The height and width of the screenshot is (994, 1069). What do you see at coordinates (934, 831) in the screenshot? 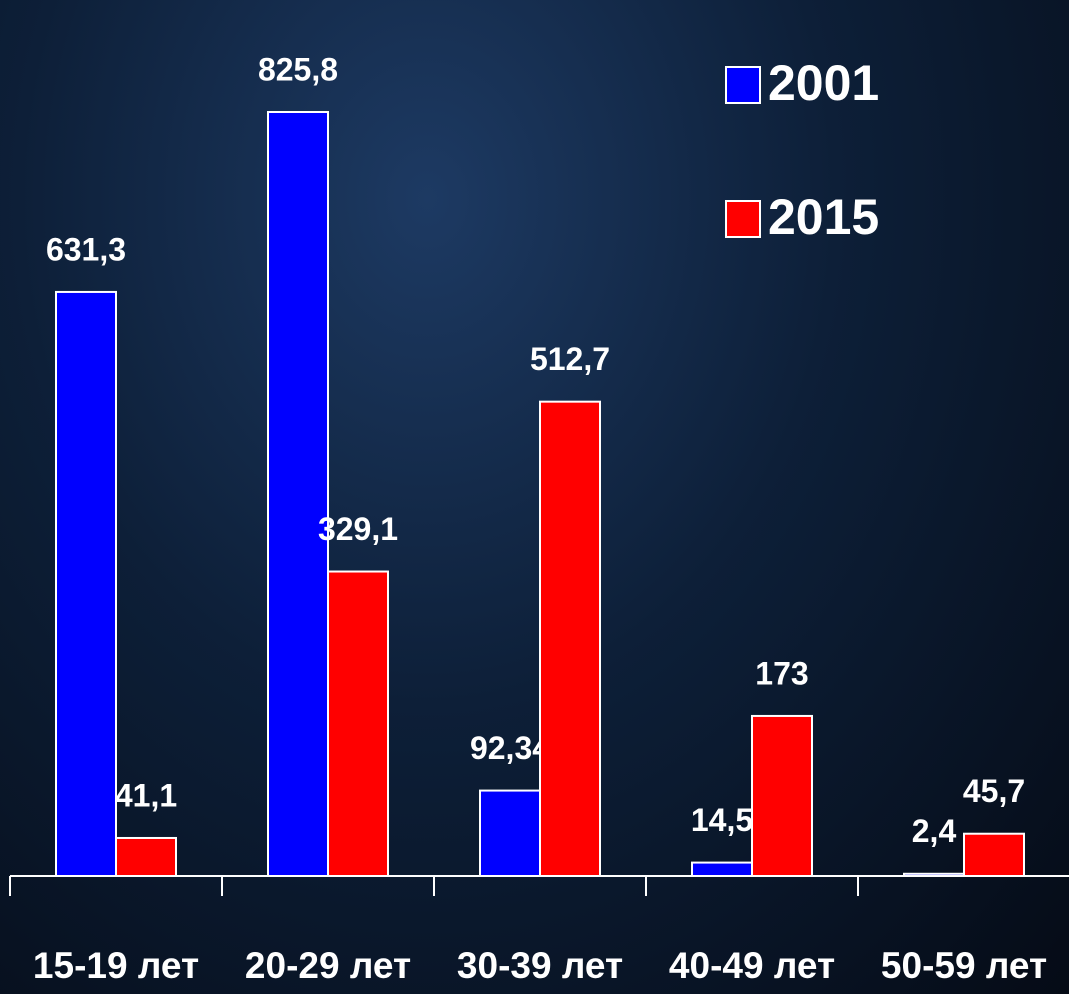
I see `data-label: 2,4` at bounding box center [934, 831].